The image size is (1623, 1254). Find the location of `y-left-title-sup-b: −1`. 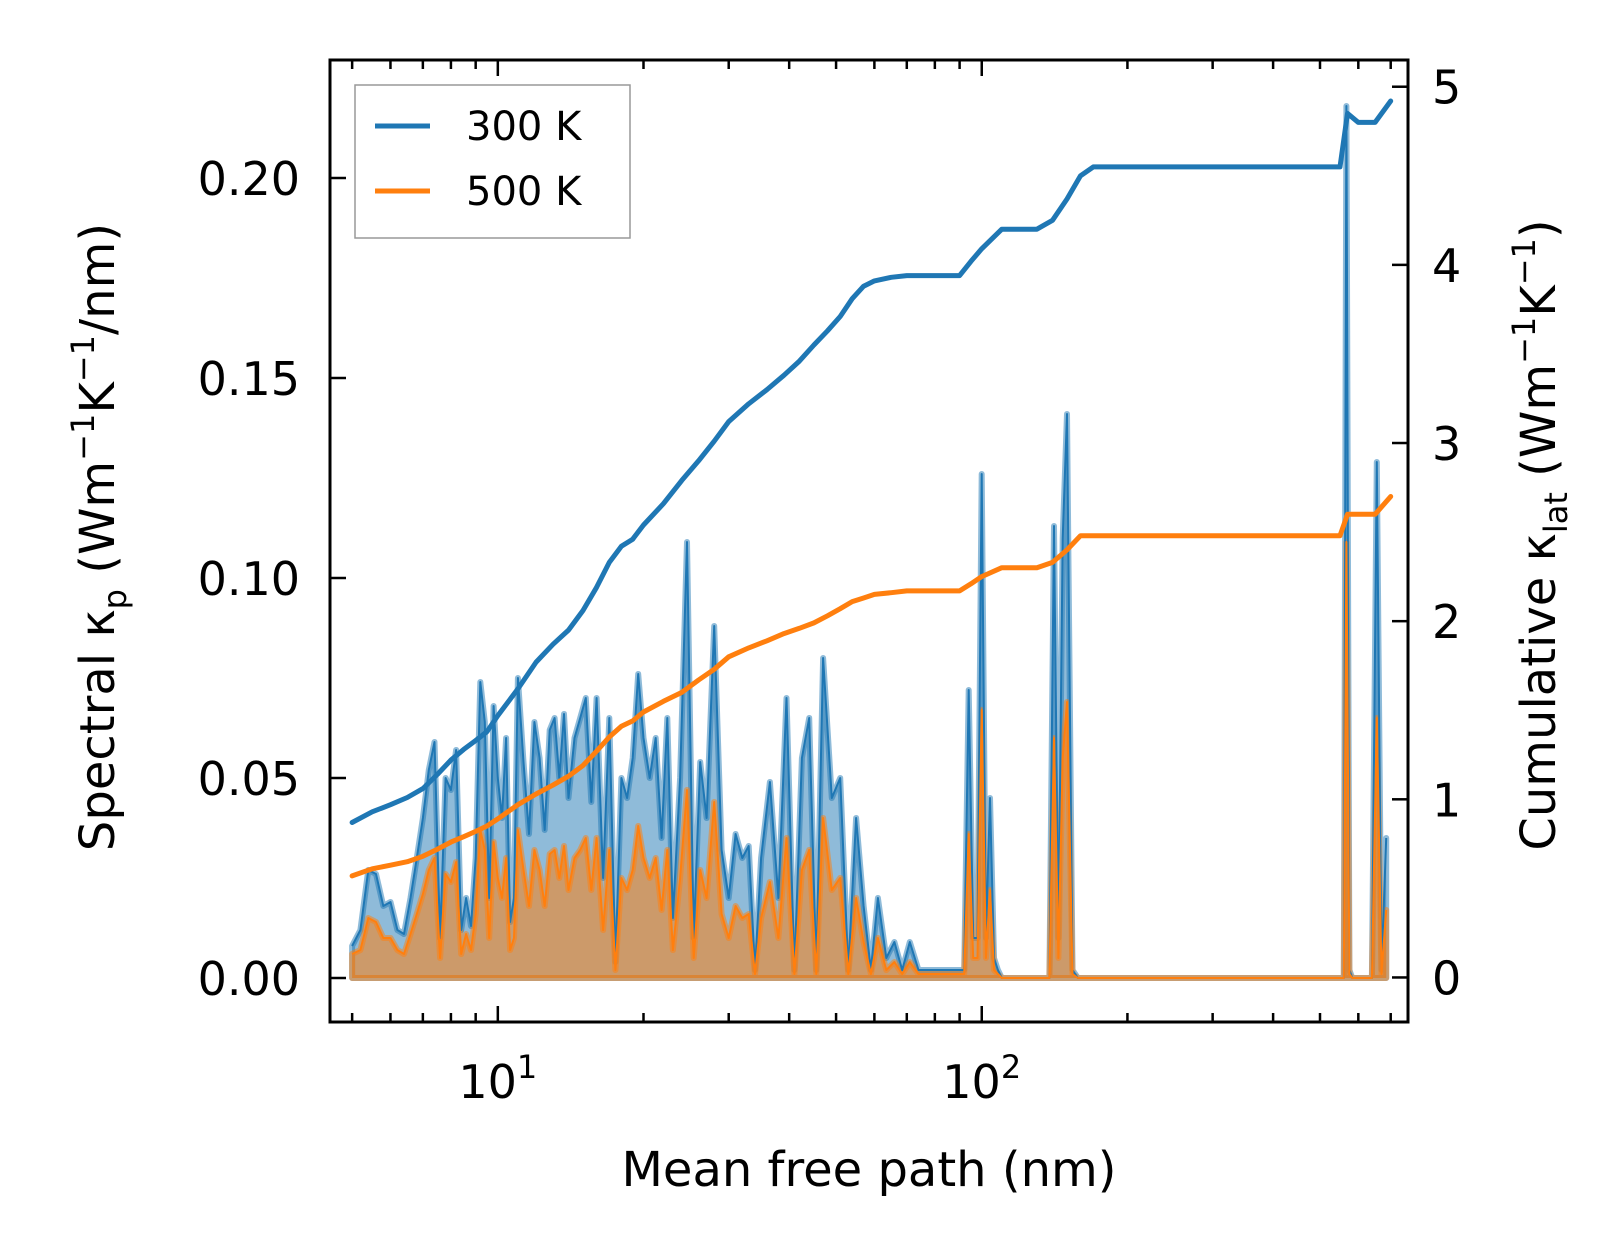

y-left-title-sup-b: −1 is located at coordinates (83, 358).